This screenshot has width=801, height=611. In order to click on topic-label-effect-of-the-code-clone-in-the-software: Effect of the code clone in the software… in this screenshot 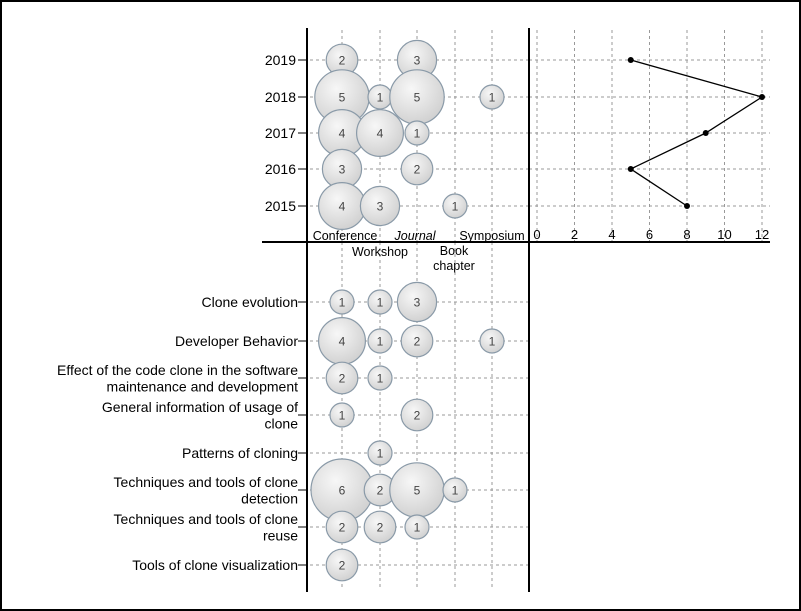, I will do `click(177, 378)`.